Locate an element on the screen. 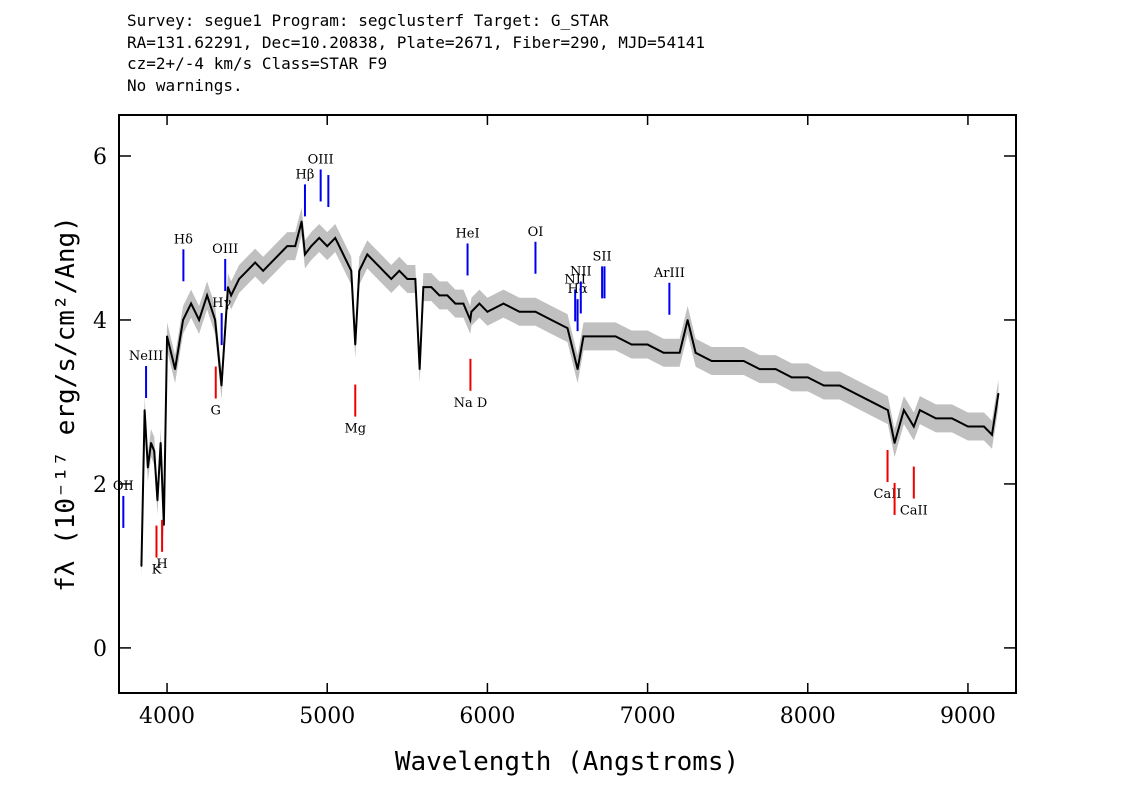 The image size is (1134, 810). spectral-line-label: Hα is located at coordinates (578, 289).